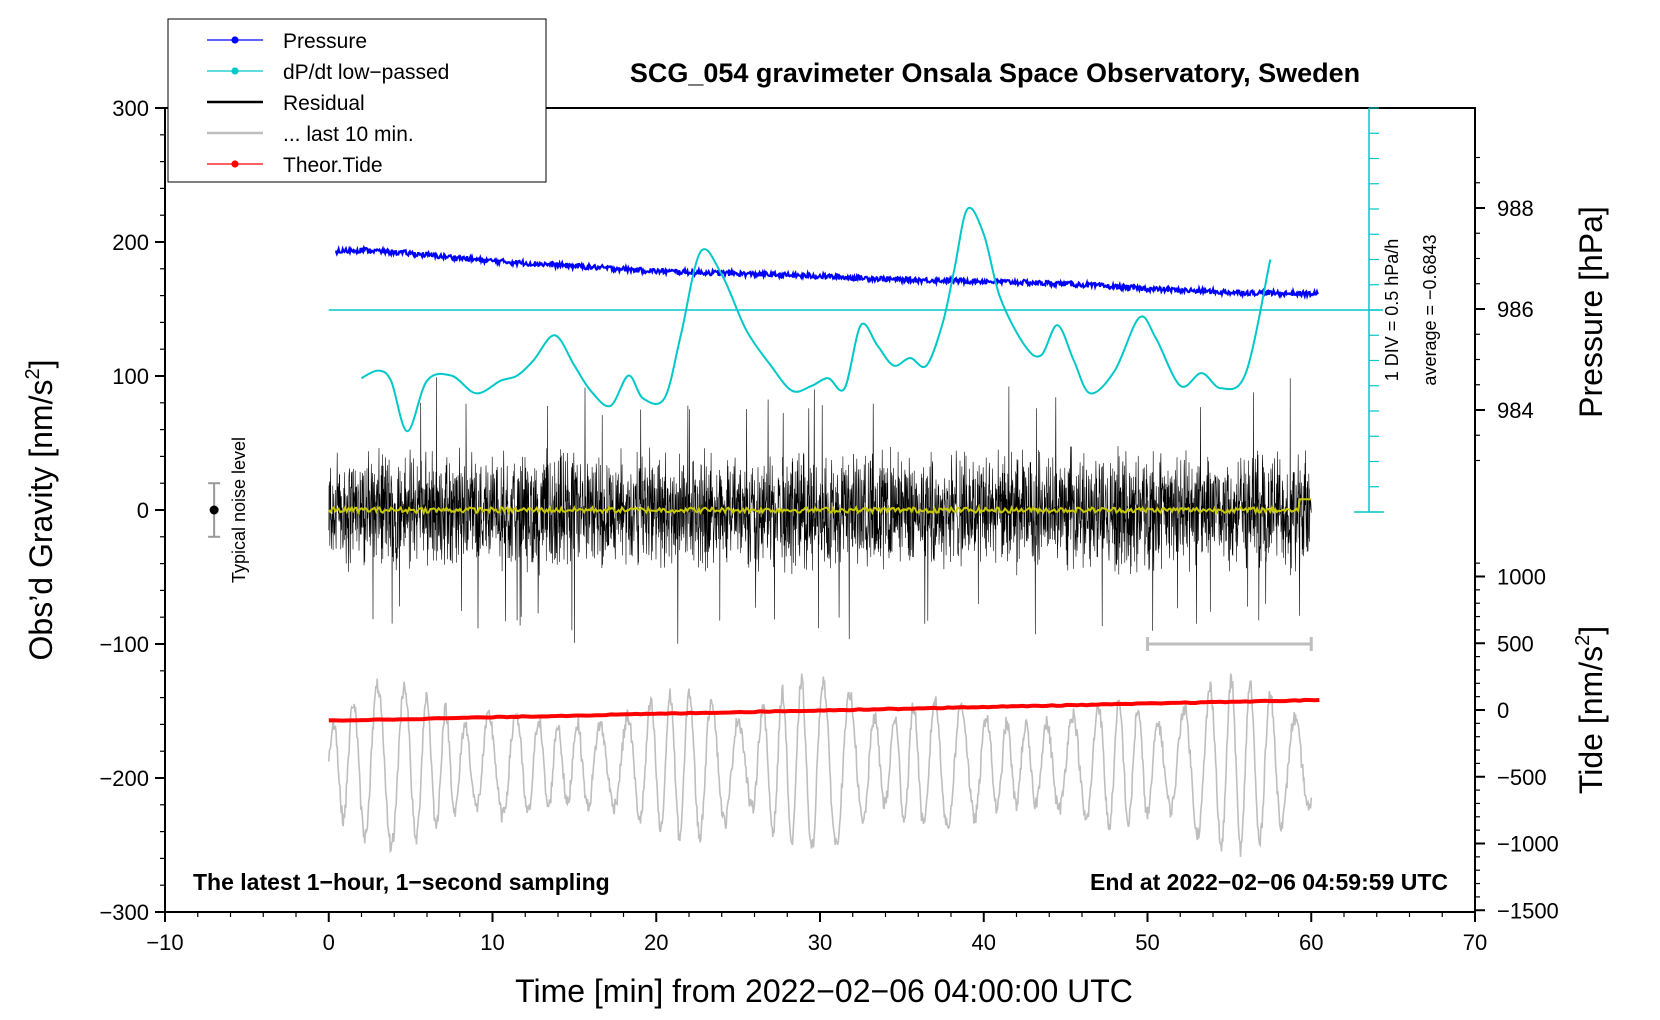 The width and height of the screenshot is (1660, 1020). What do you see at coordinates (1528, 910) in the screenshot?
I see `tide-tick-label: −1500` at bounding box center [1528, 910].